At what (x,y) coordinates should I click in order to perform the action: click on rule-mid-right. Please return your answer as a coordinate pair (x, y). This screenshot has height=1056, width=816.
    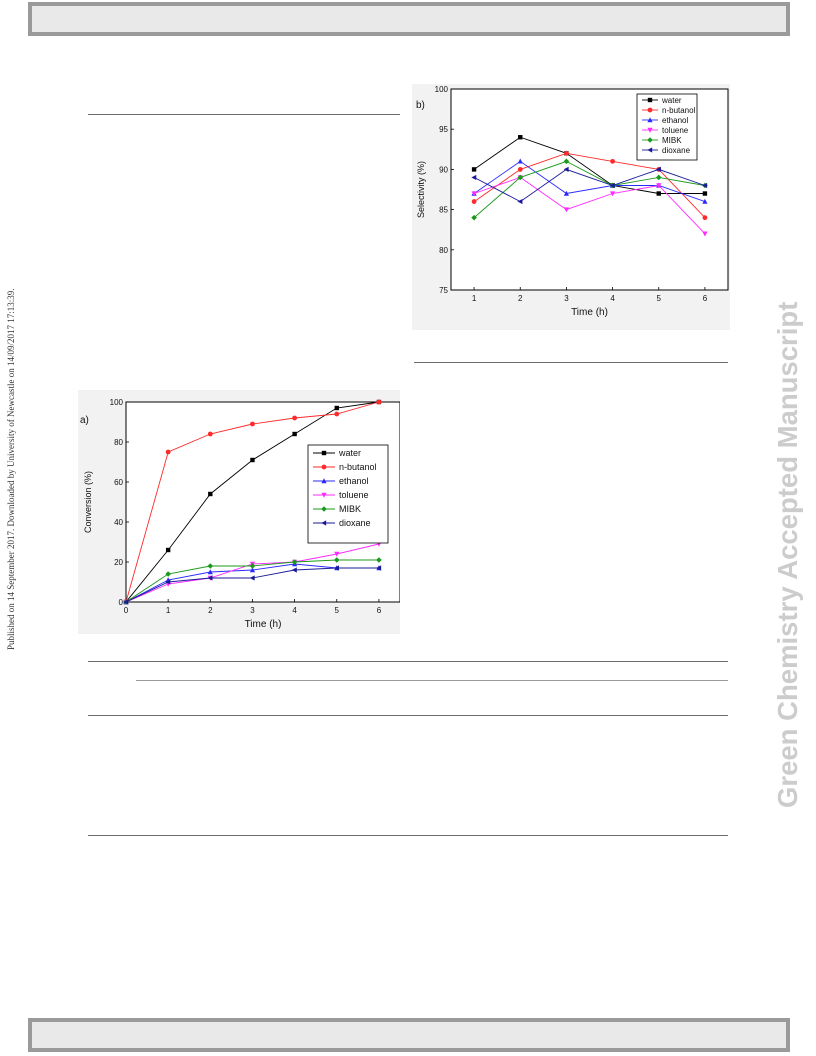
    Looking at the image, I should click on (571, 362).